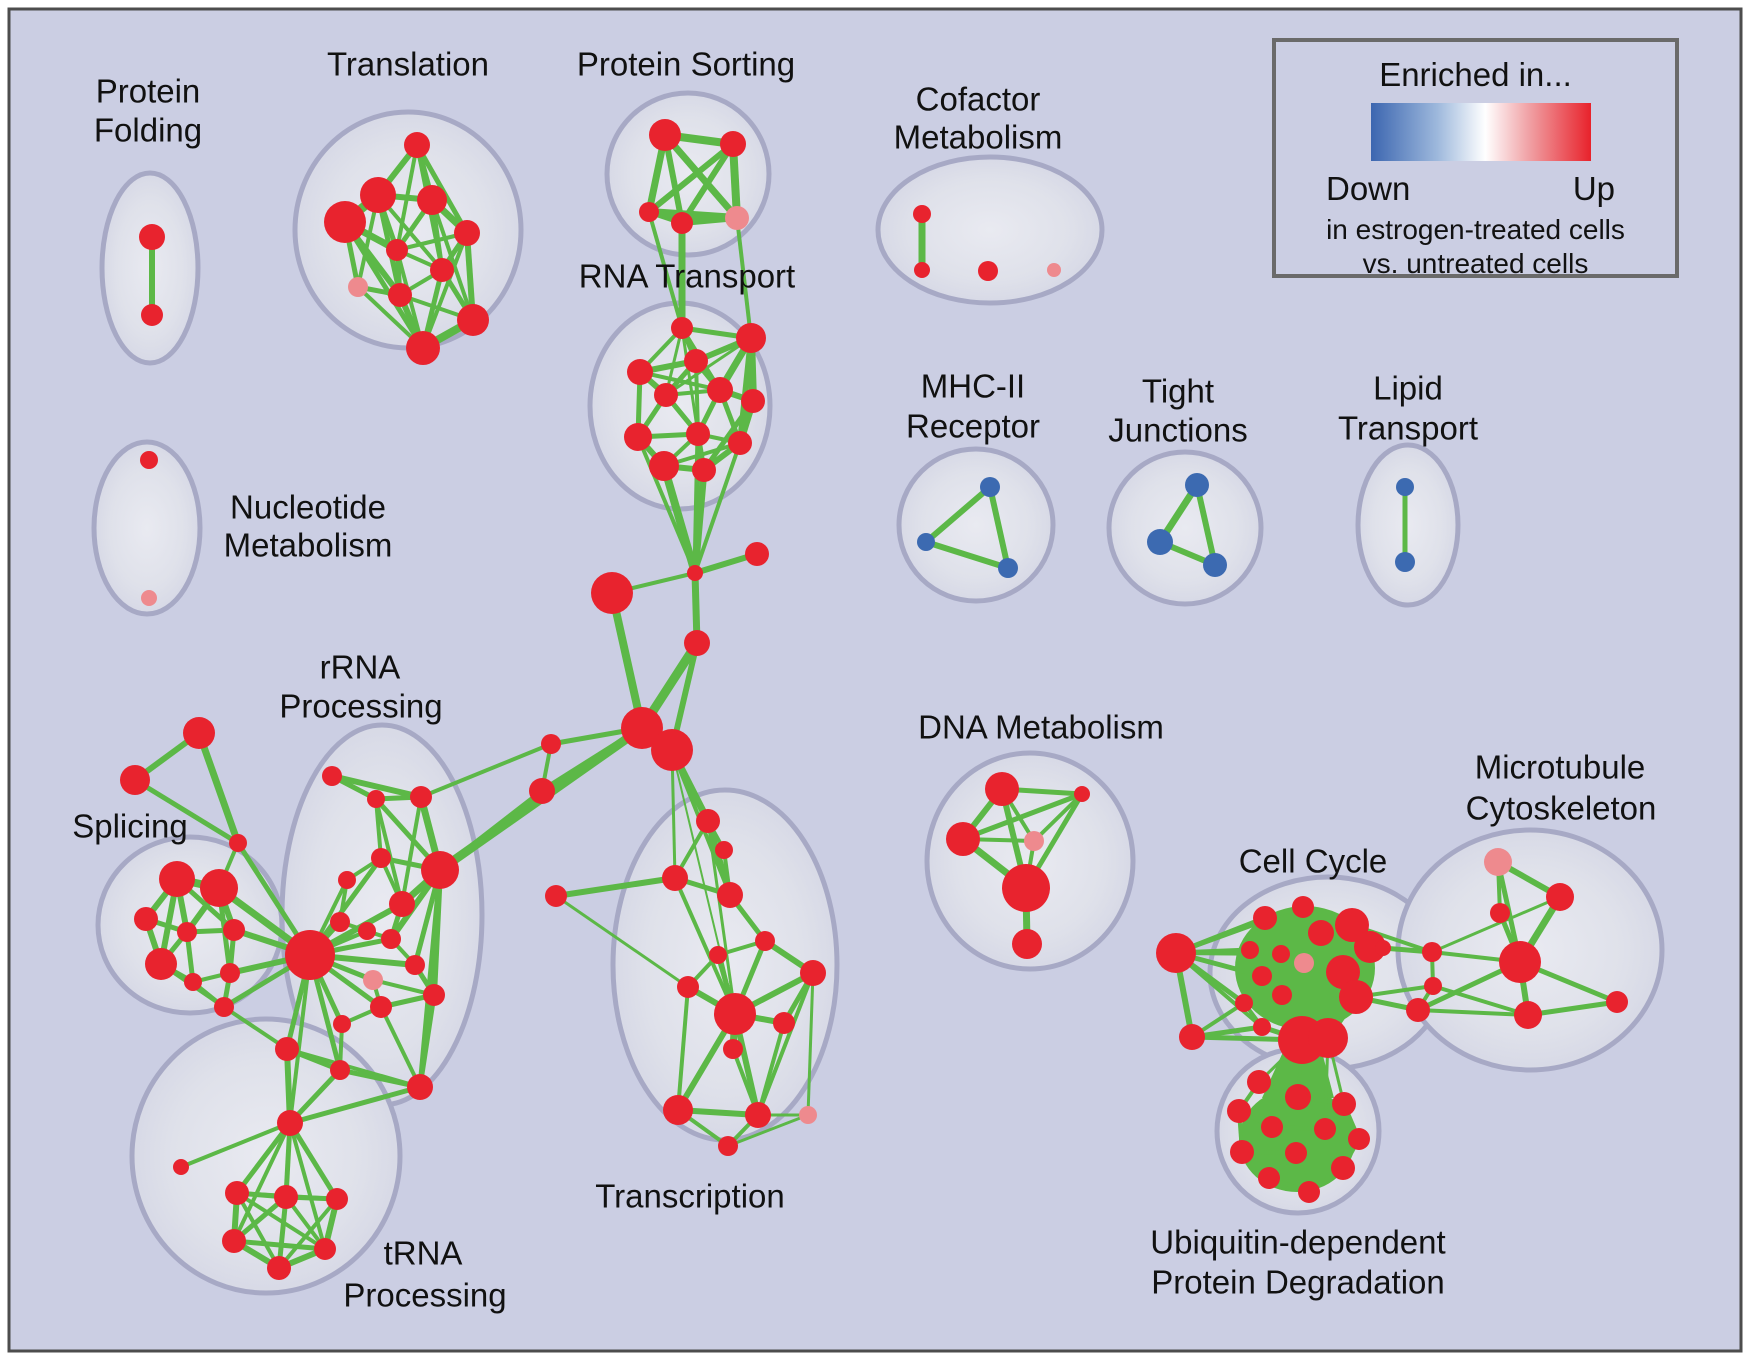 The image size is (1750, 1365). I want to click on gene-set-node-tr9, so click(808, 1115).